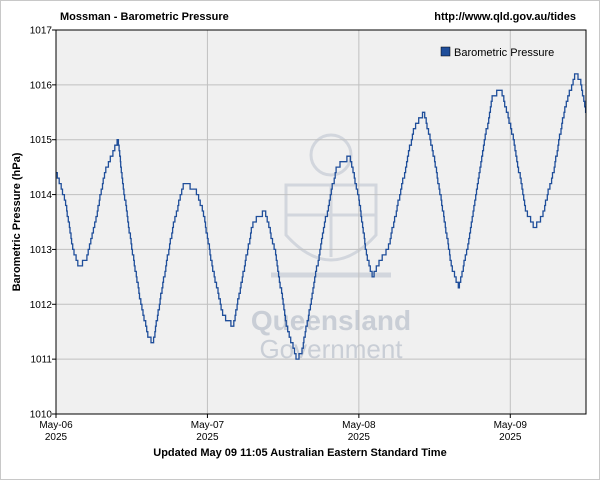  I want to click on y-tick-label: 1011, so click(41, 360).